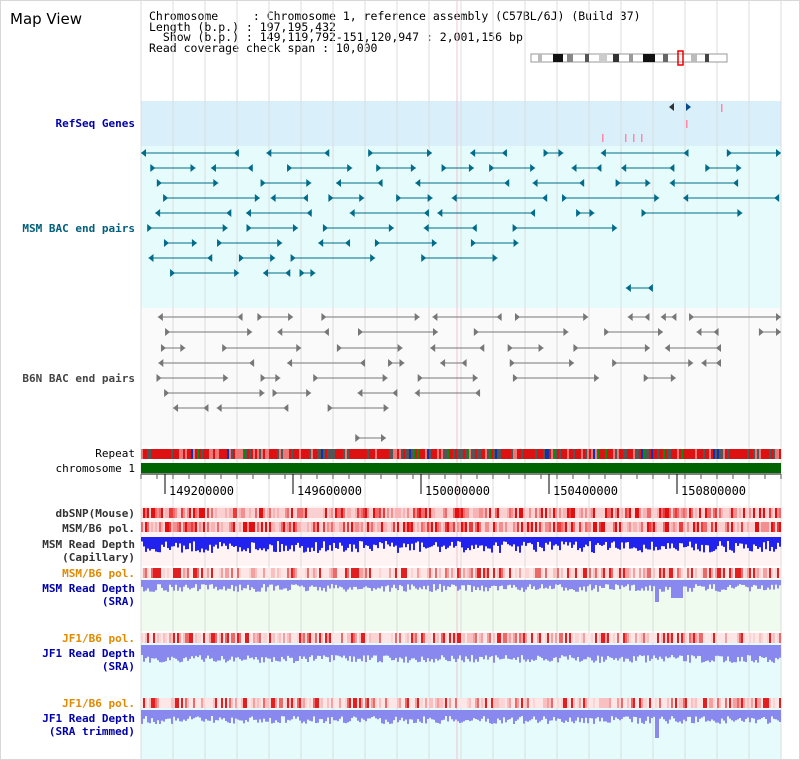  Describe the element at coordinates (461, 468) in the screenshot. I see `chromosome-bar` at that location.